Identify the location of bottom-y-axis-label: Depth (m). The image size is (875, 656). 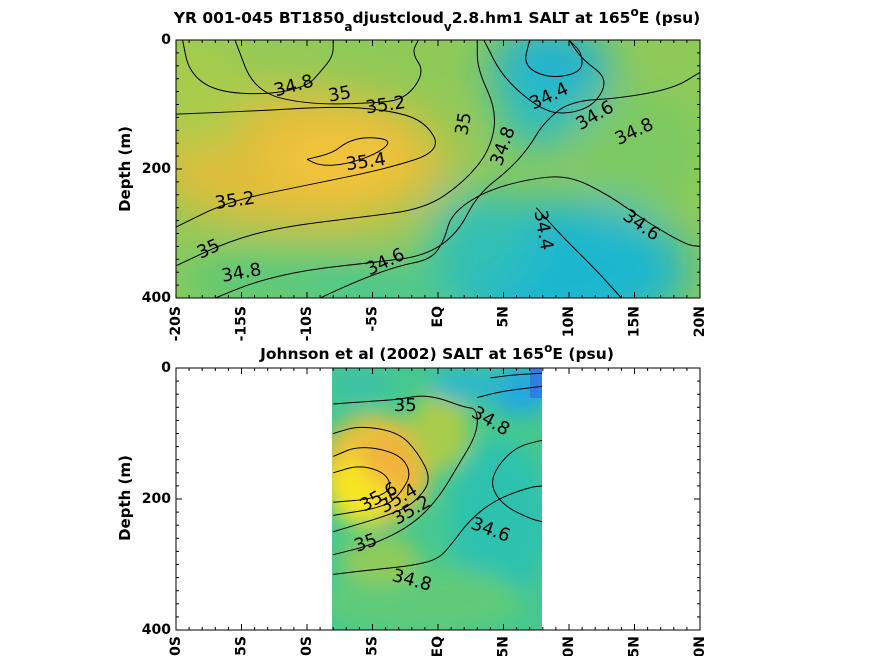
(125, 498).